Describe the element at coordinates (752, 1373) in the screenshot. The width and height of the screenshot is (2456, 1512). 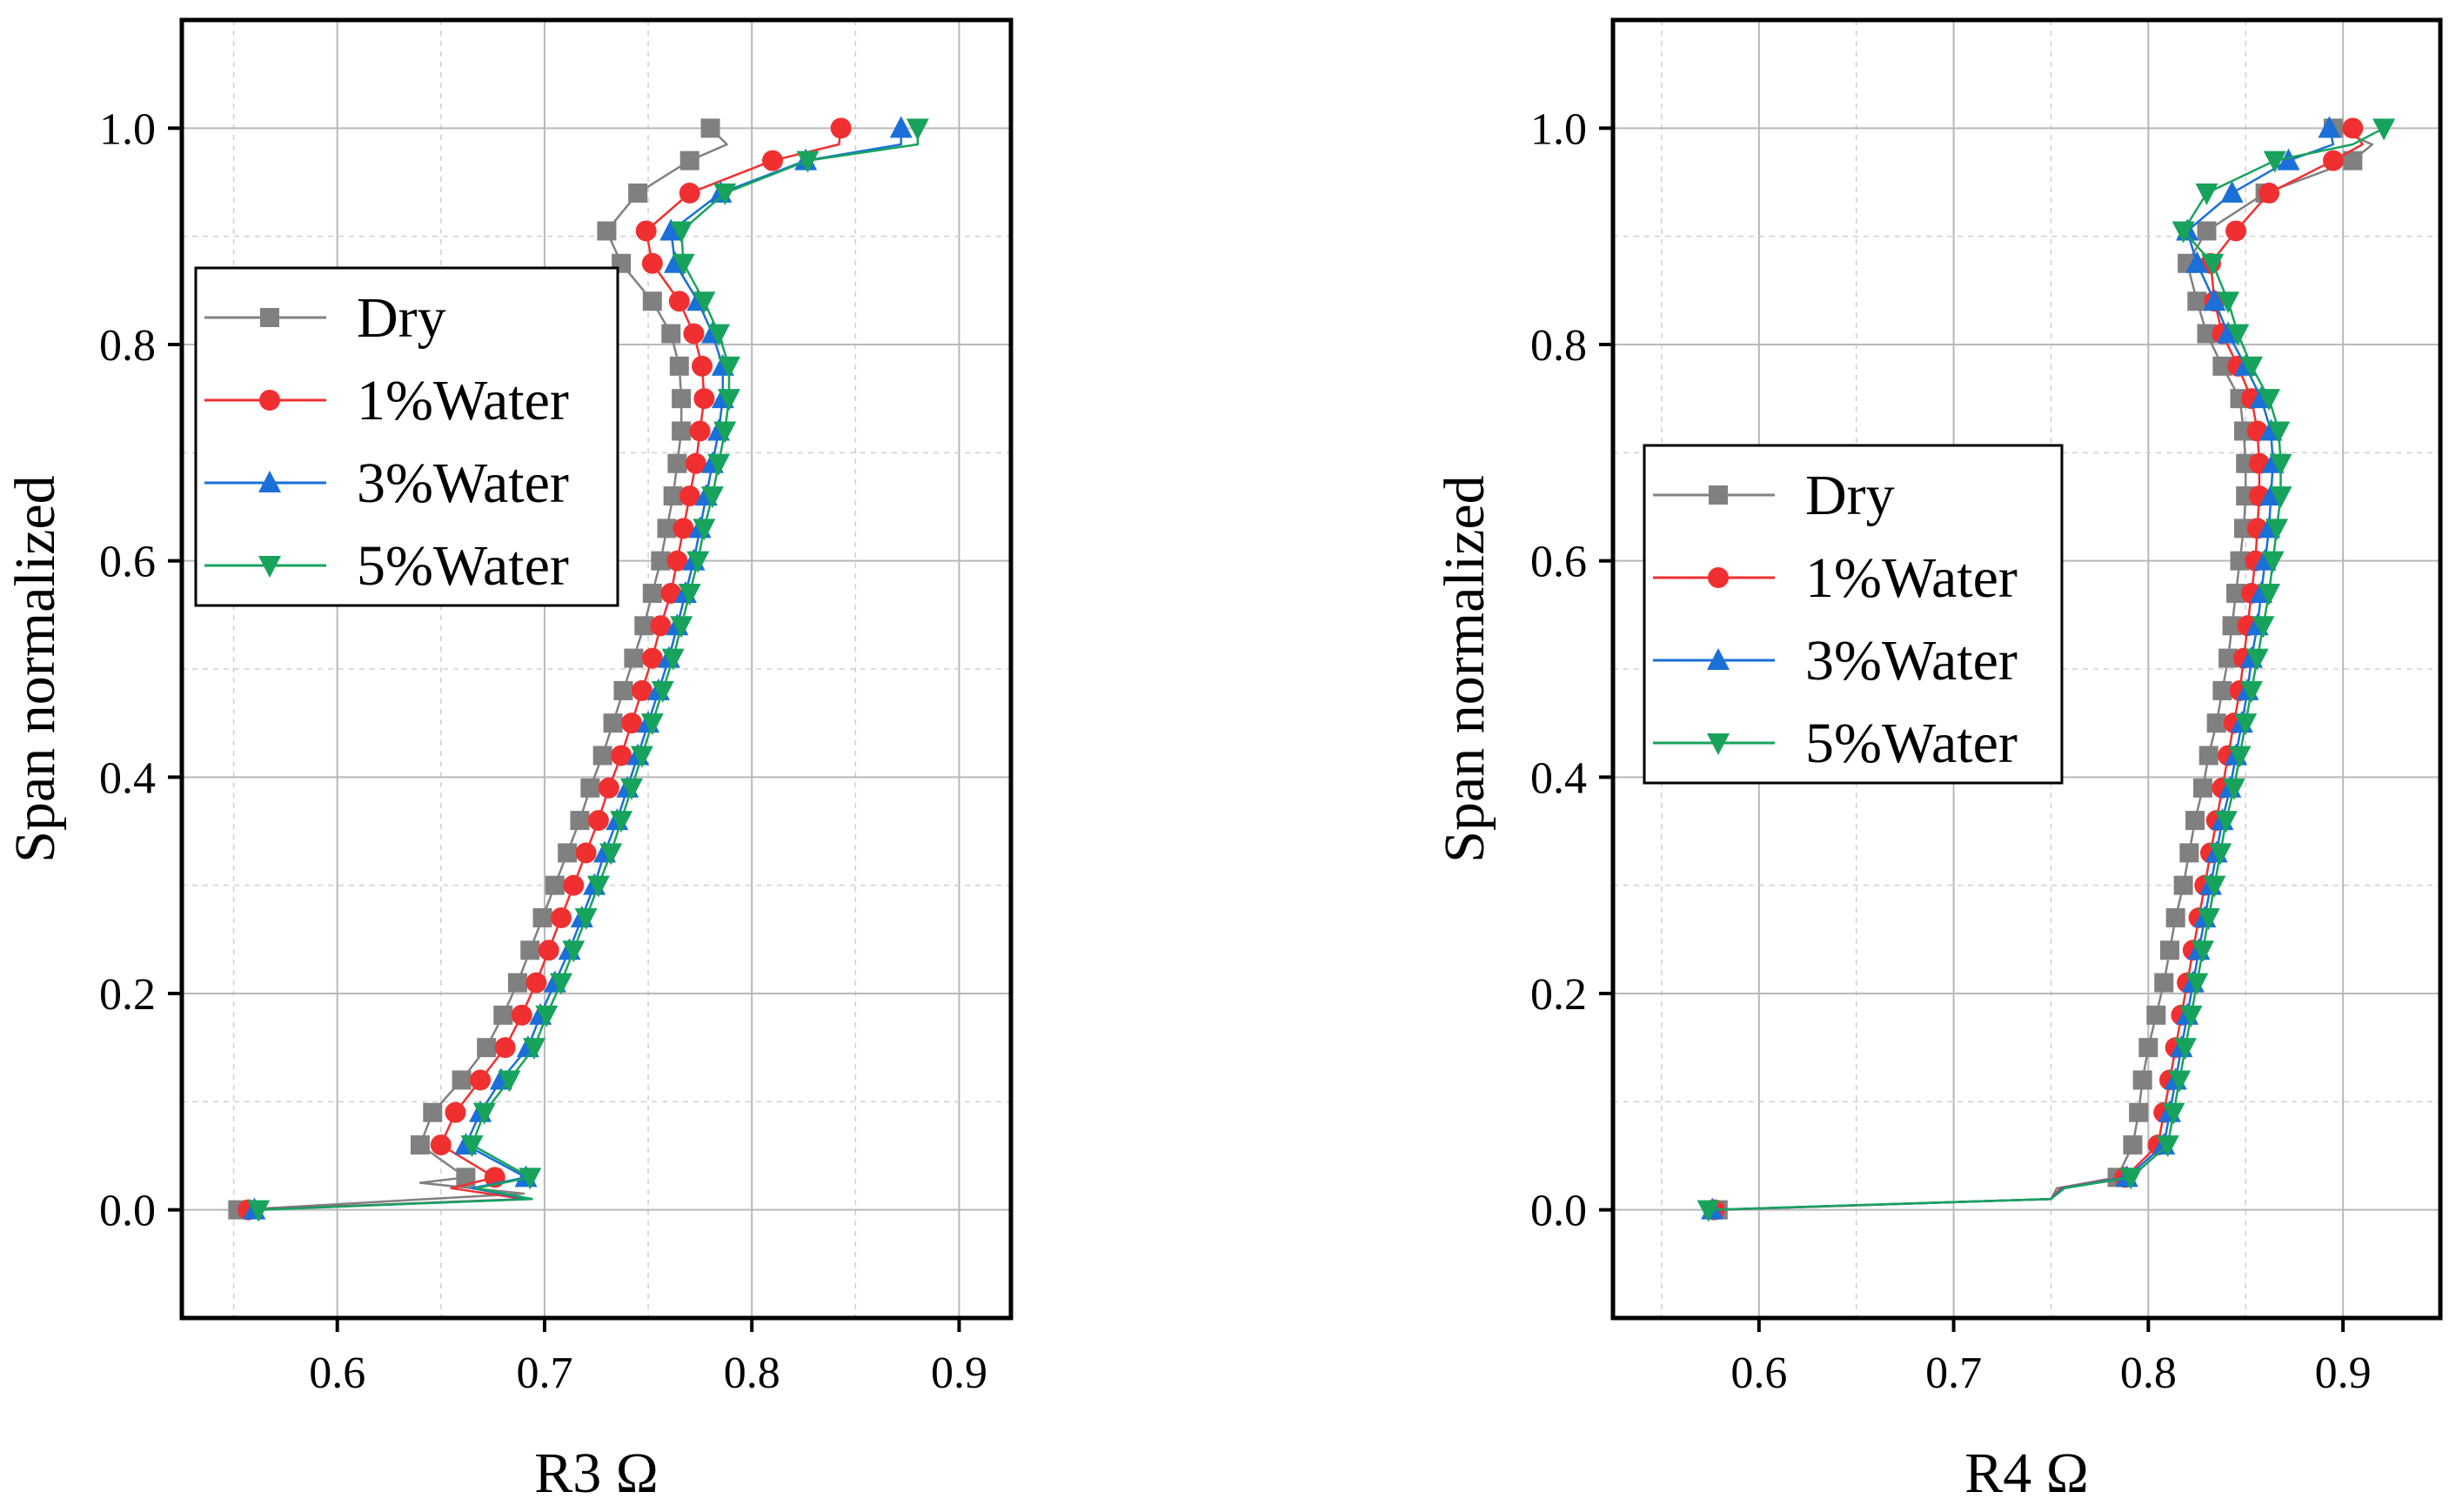
I see `x-tick-label: 0.8` at that location.